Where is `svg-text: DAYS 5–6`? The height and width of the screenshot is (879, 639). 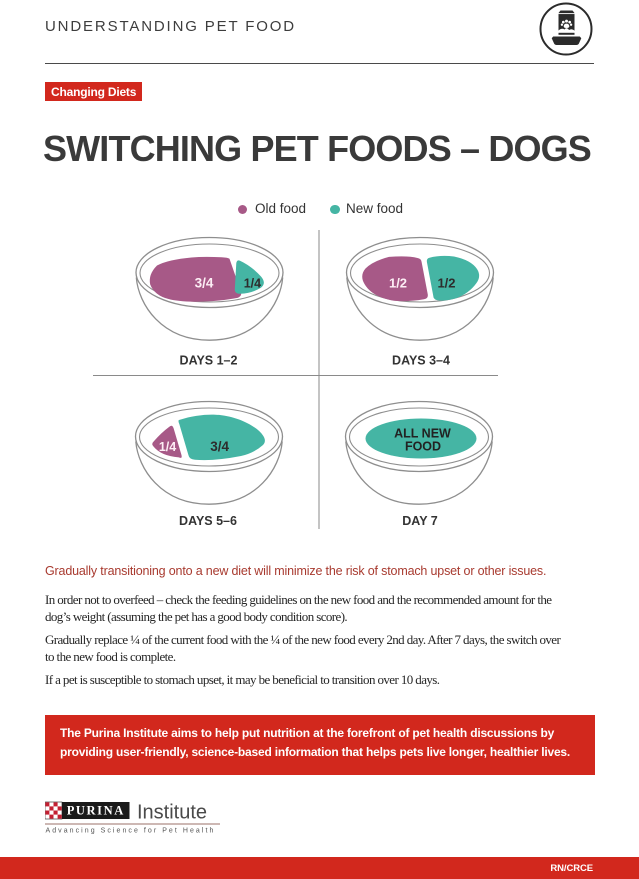 svg-text: DAYS 5–6 is located at coordinates (208, 521).